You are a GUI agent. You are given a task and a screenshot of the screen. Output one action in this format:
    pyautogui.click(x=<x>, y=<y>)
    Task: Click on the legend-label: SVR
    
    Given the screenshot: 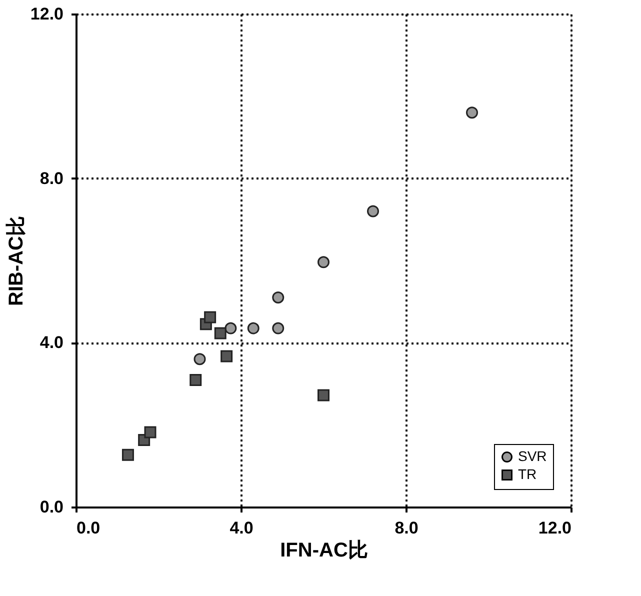 What is the action you would take?
    pyautogui.click(x=532, y=456)
    